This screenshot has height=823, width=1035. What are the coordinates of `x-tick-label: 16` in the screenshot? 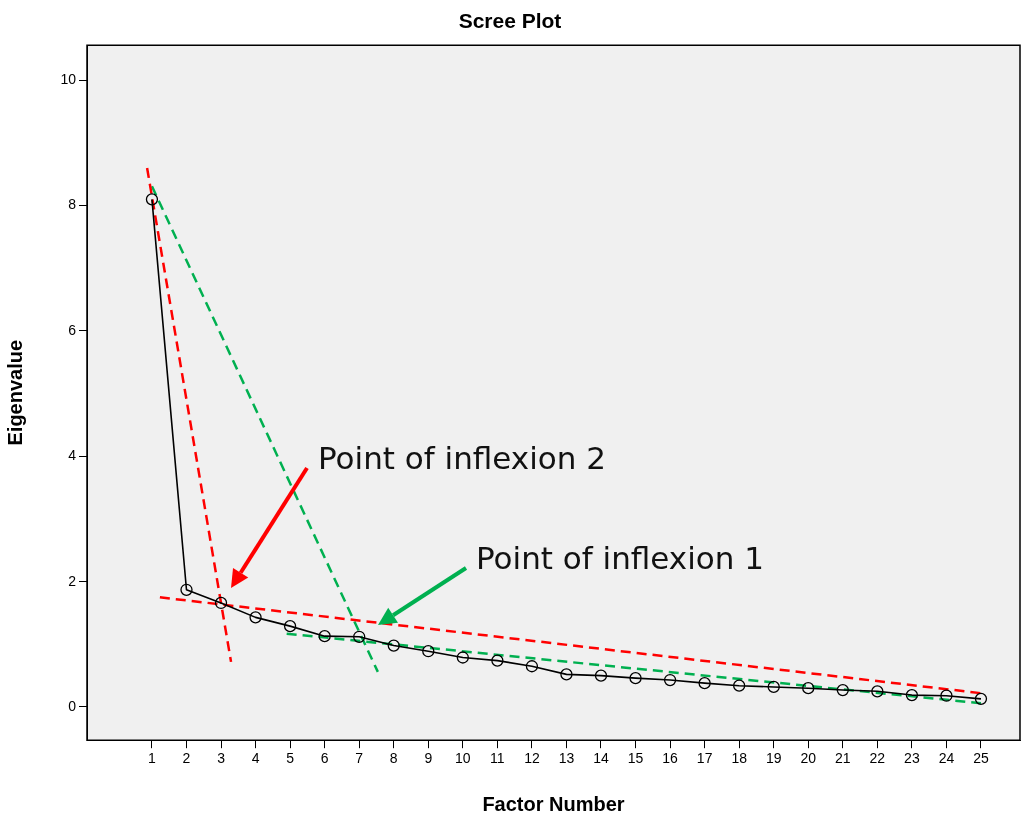 It's located at (670, 758).